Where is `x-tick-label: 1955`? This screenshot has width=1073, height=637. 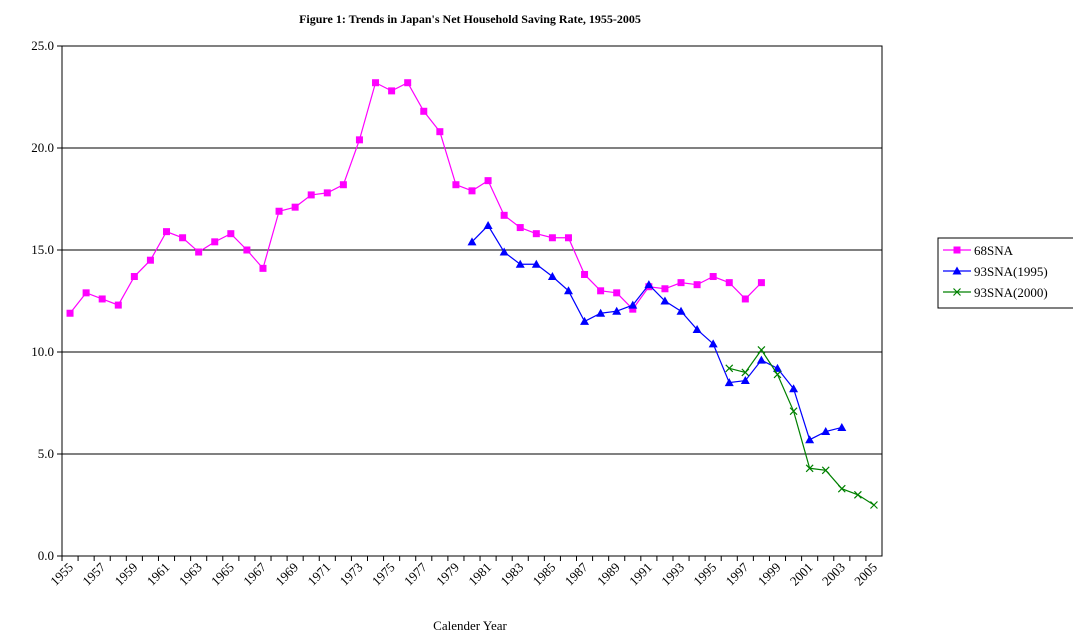
x-tick-label: 1955 is located at coordinates (61, 574).